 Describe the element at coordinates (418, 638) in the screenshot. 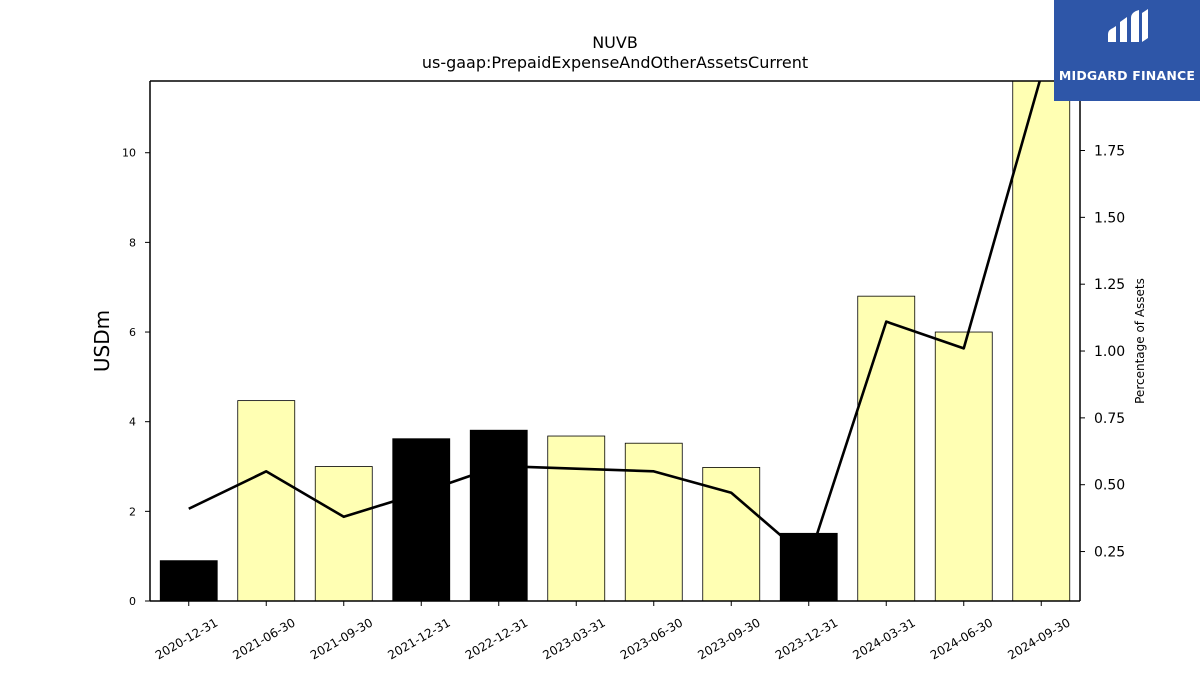

I see `x-tick-label: 2021-12-31` at that location.